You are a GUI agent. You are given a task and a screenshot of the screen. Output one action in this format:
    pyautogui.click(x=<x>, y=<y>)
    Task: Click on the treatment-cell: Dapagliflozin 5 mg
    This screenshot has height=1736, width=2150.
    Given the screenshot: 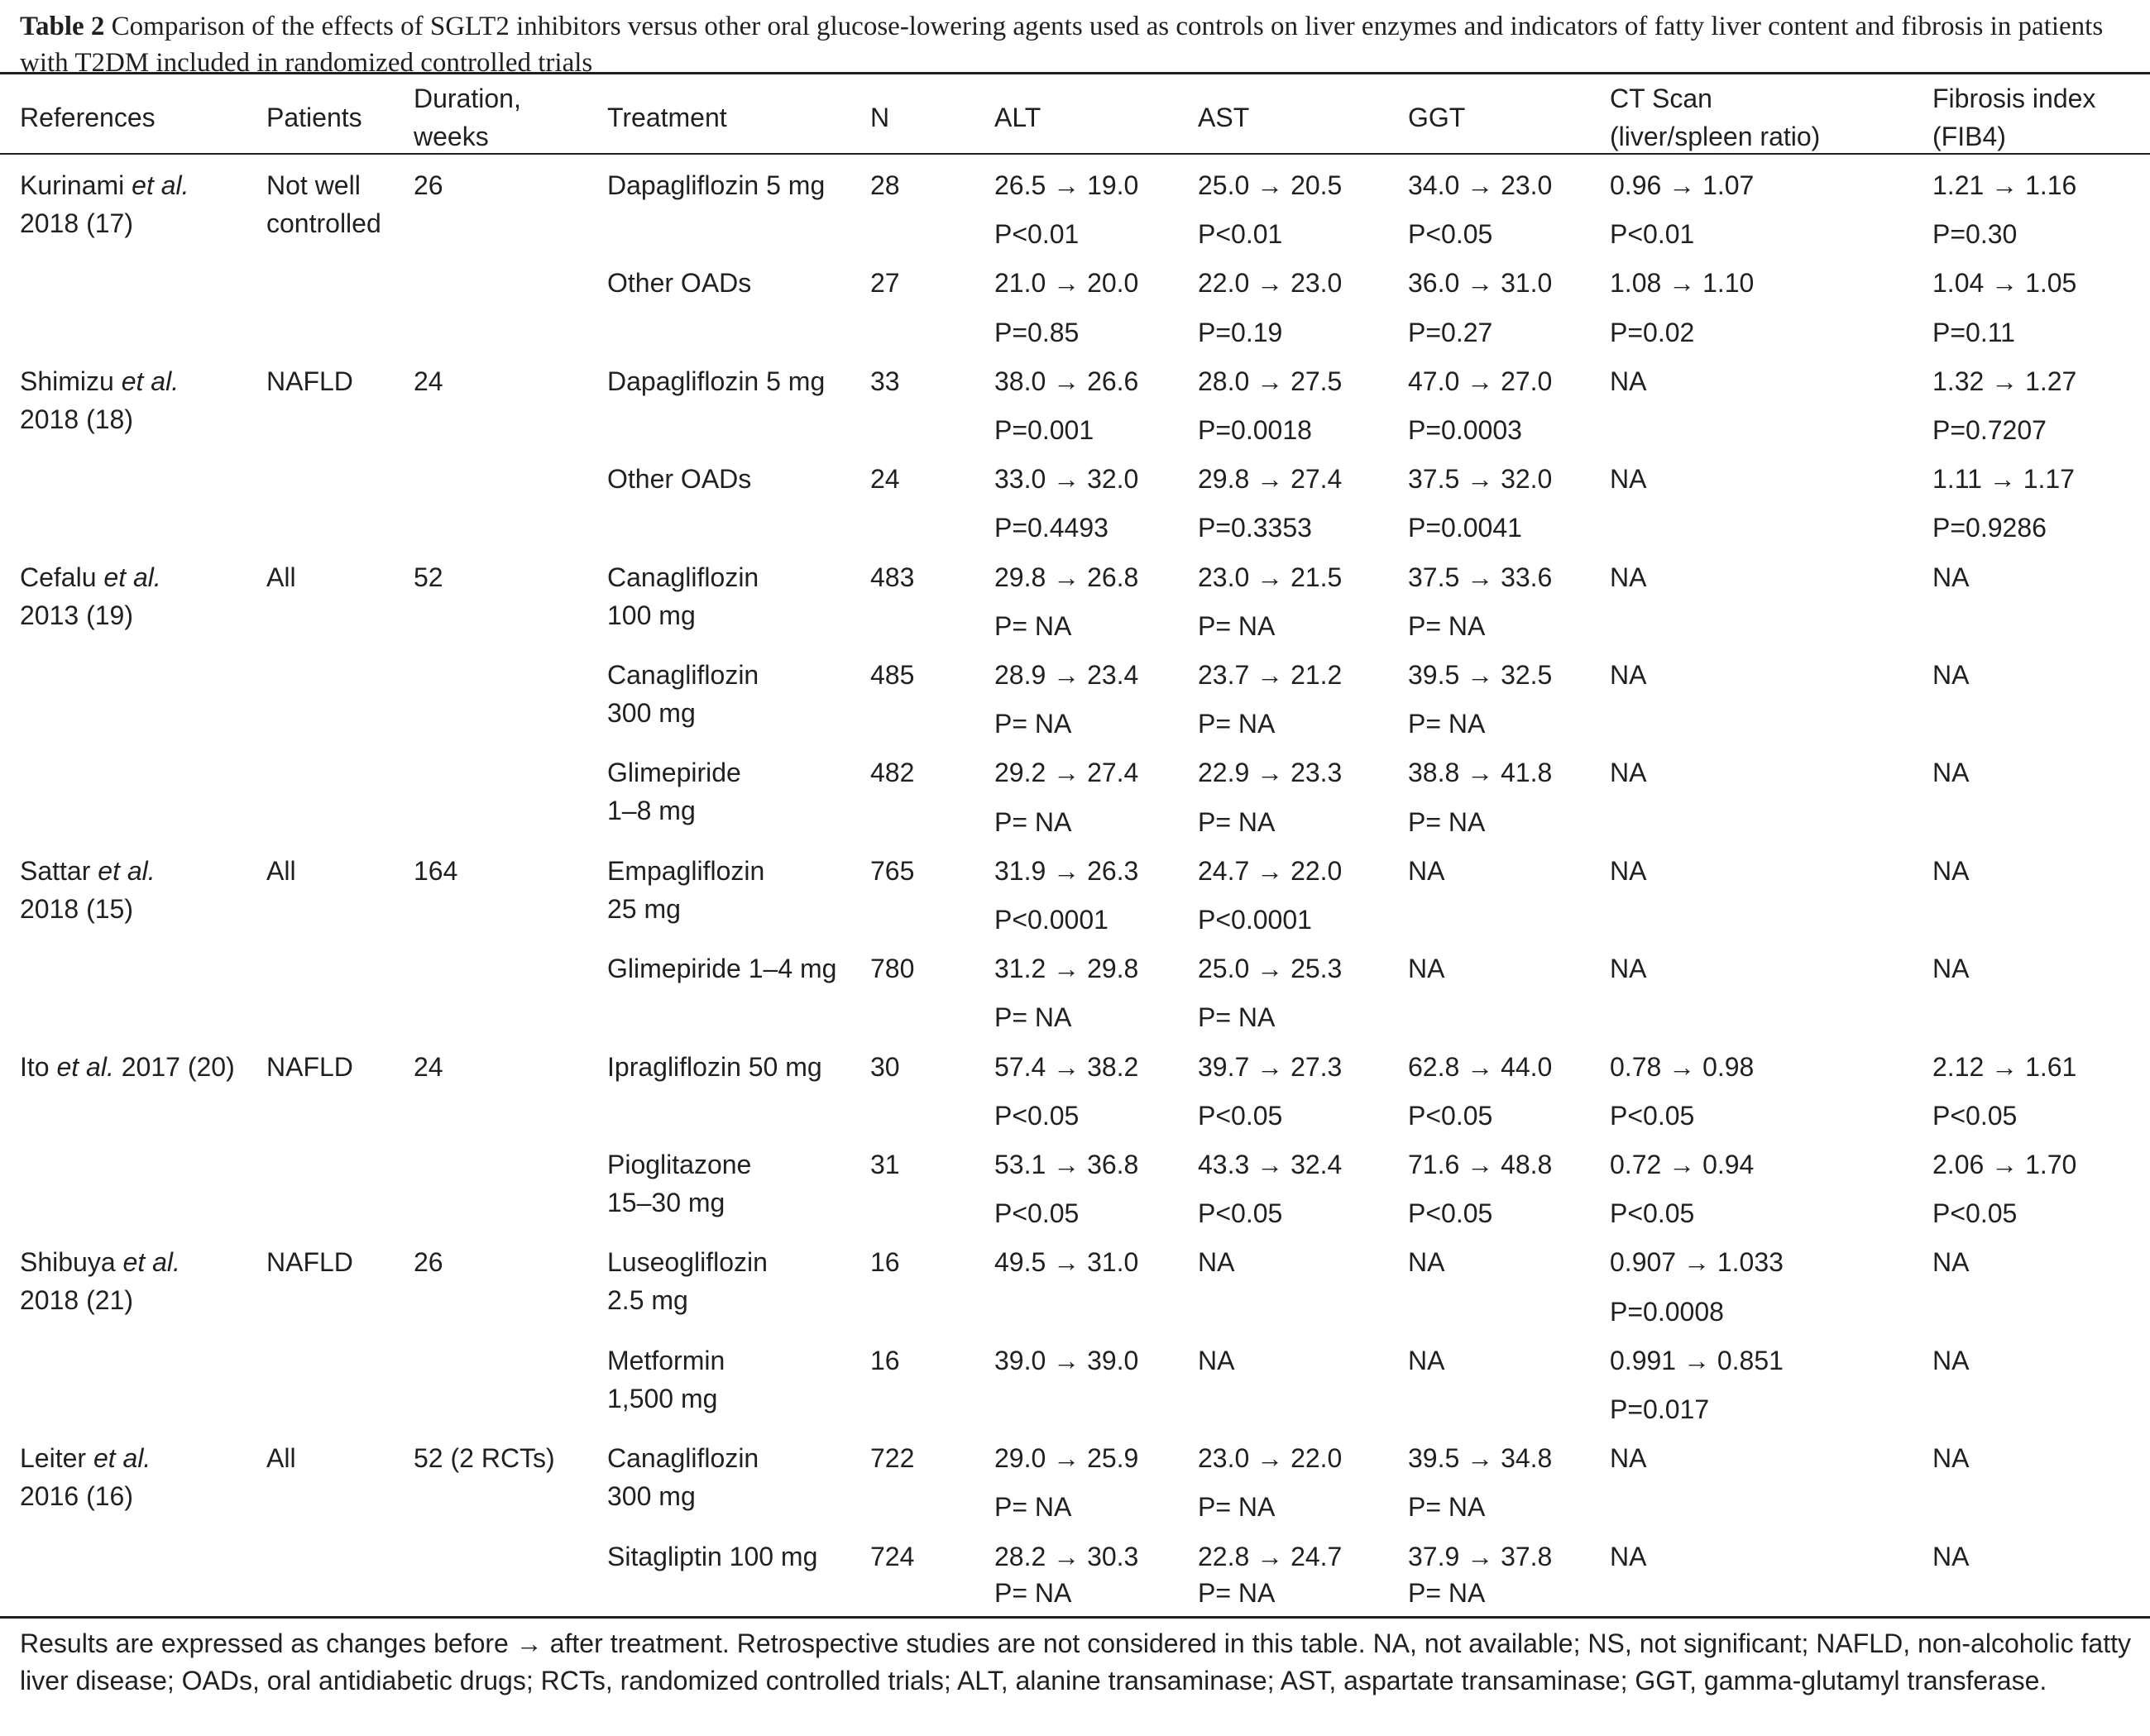 What is the action you would take?
    pyautogui.click(x=717, y=185)
    